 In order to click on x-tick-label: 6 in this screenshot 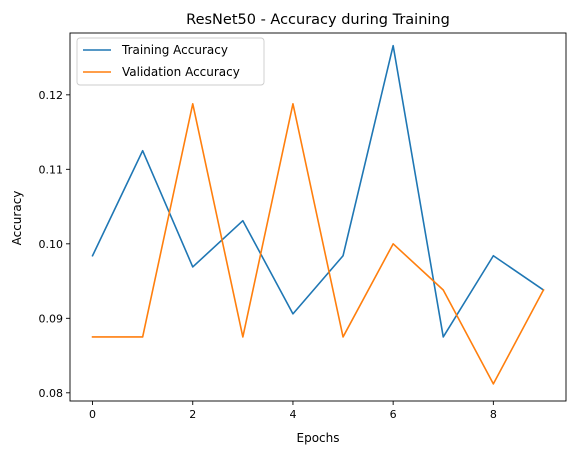, I will do `click(393, 414)`.